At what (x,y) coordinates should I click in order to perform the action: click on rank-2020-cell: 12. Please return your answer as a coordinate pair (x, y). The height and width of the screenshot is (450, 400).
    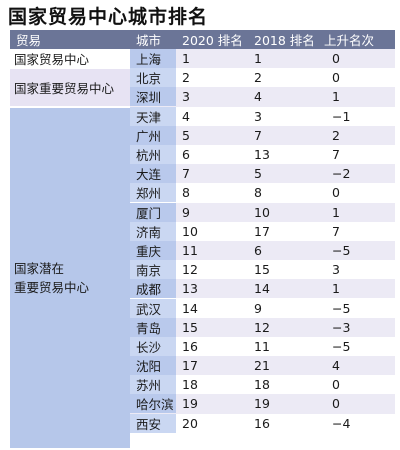
    Looking at the image, I should click on (190, 270).